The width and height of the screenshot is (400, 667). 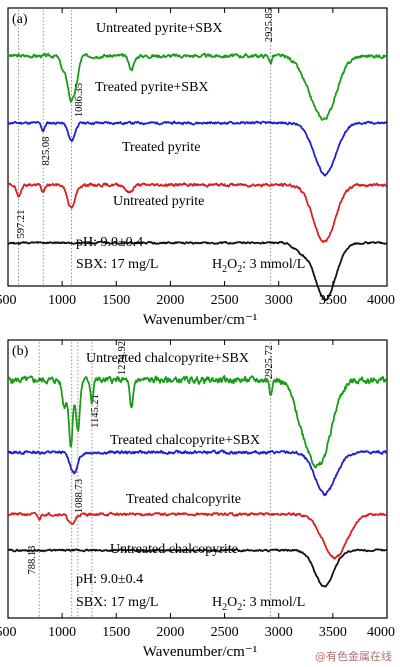 I want to click on series-label: Untreated chalcopyrite, so click(x=174, y=549).